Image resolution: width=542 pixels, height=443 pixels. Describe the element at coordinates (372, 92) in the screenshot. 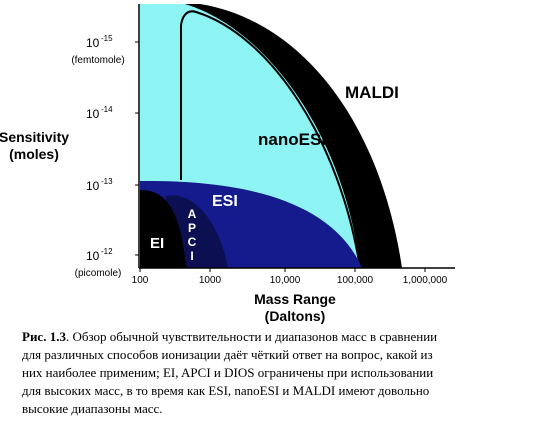

I see `region-label: MALDI` at that location.